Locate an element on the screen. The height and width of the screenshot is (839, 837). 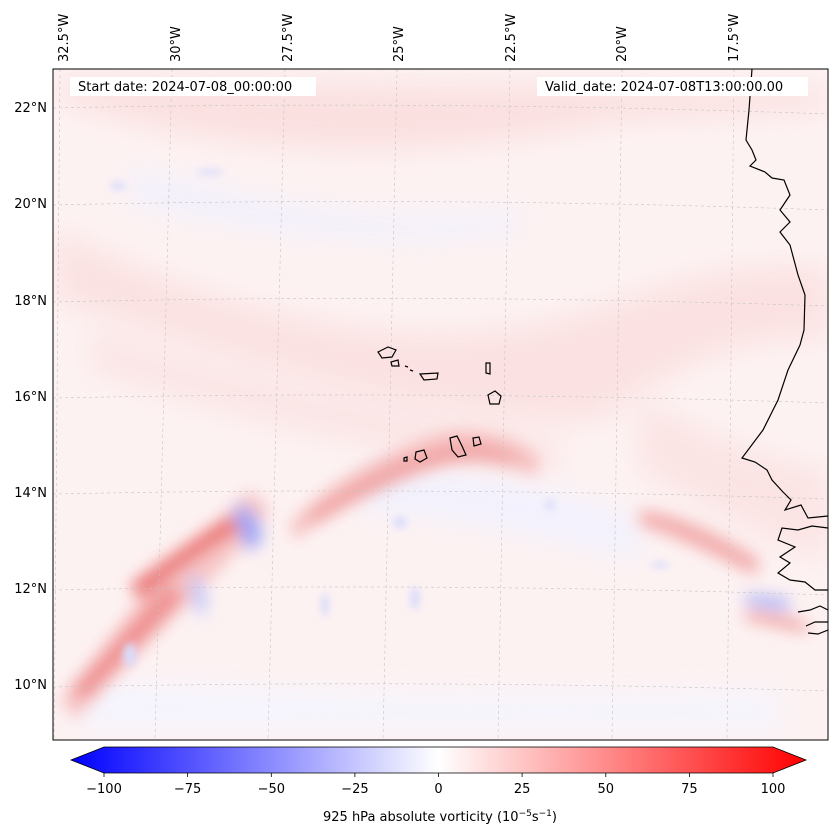
cape-verde-islands is located at coordinates (439, 404).